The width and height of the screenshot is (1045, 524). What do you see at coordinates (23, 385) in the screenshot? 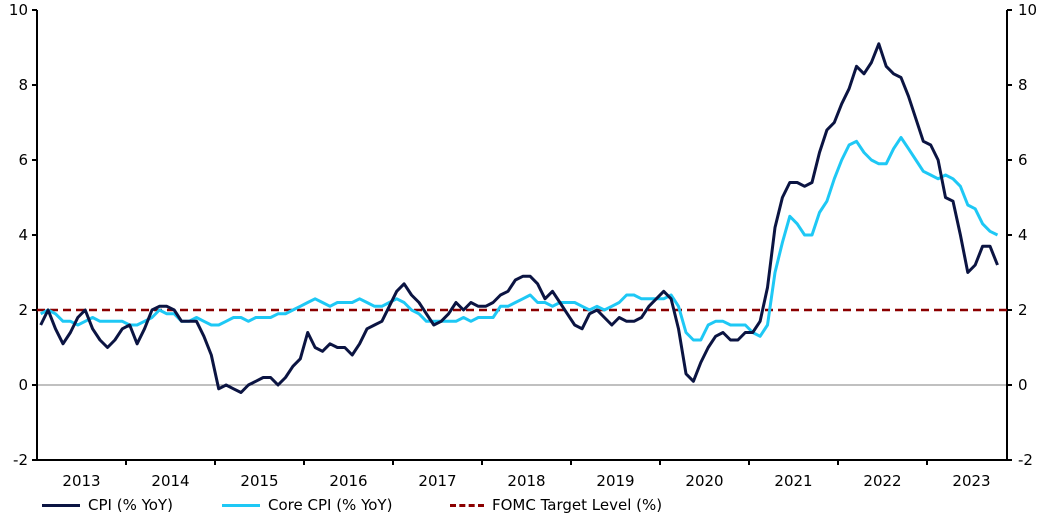
I see `left-y-tick-label: 0` at bounding box center [23, 385].